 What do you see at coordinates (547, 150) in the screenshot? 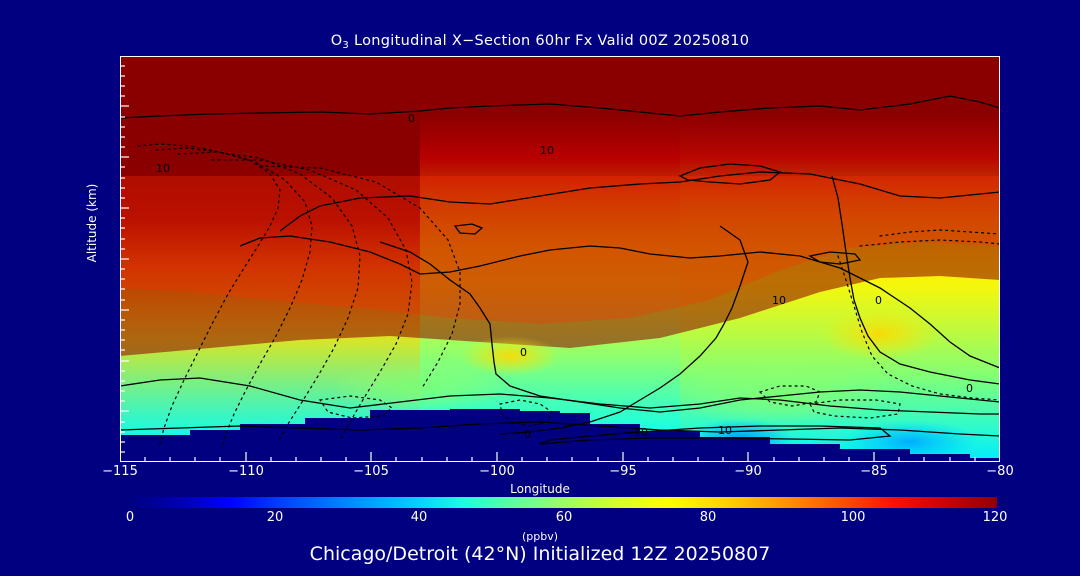
I see `contour-label-10-upper: 10` at bounding box center [547, 150].